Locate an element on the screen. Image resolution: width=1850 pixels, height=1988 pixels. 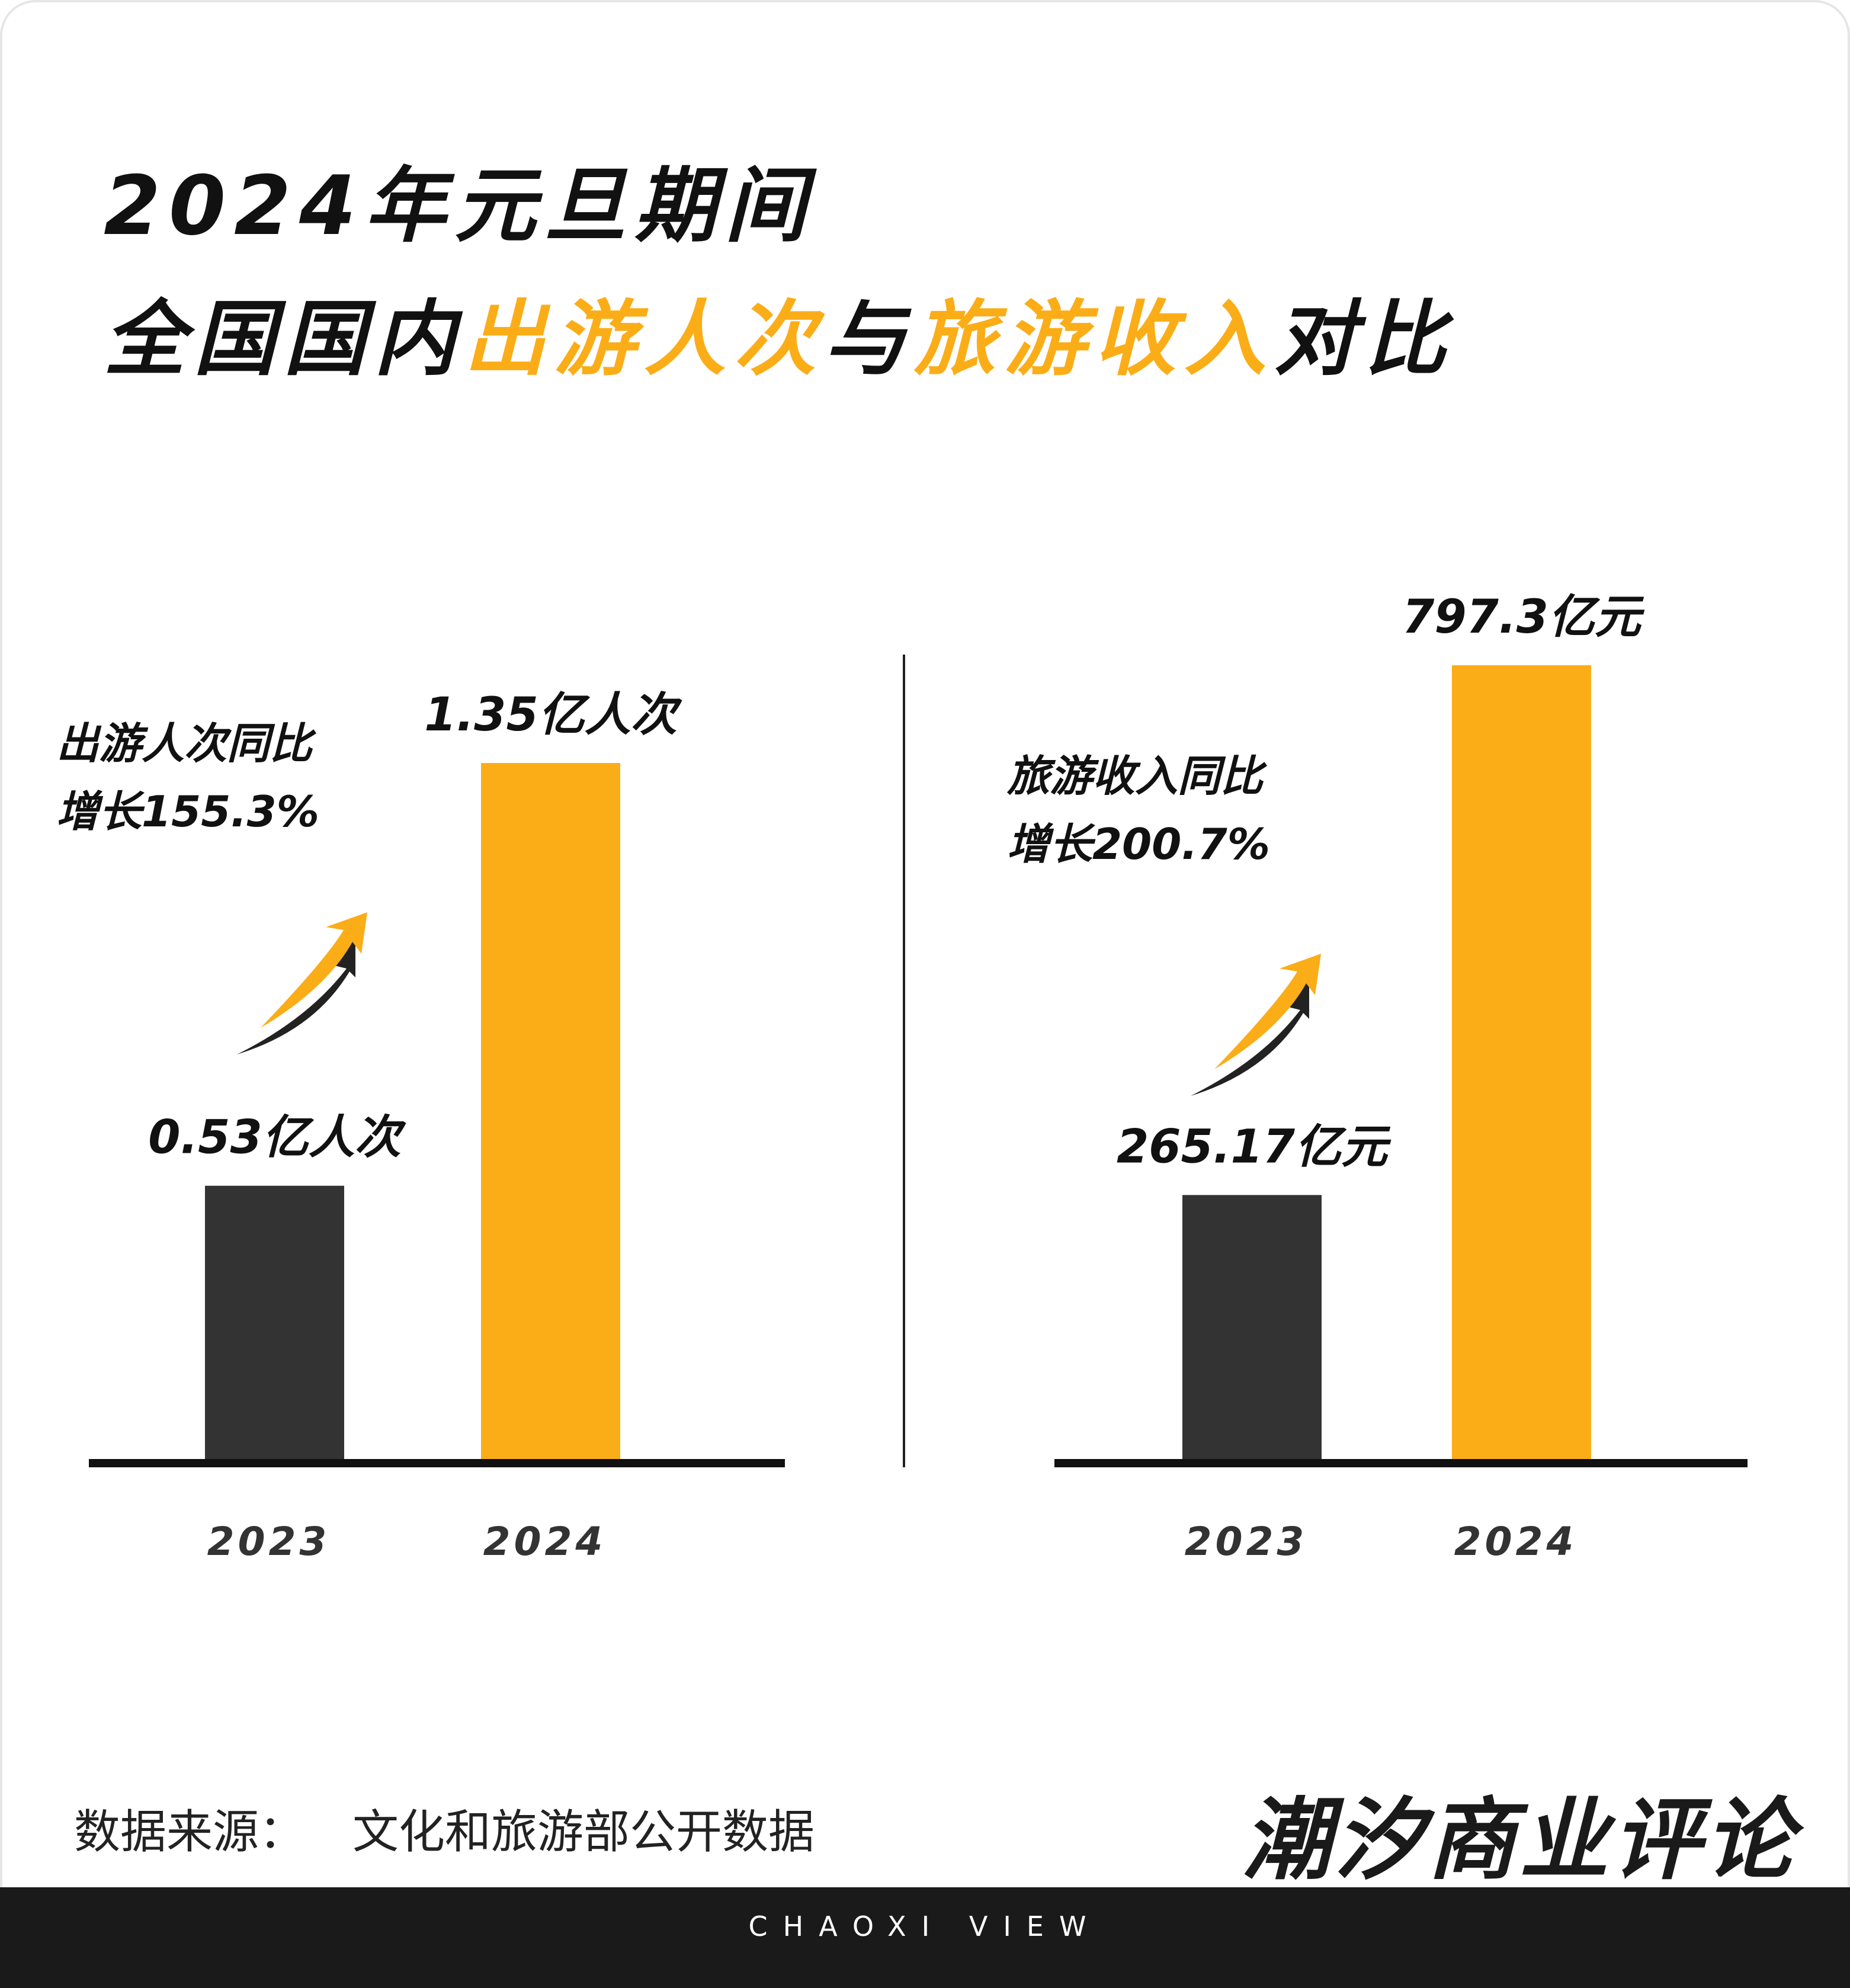
growth-annotation-line2: 增长155.3% is located at coordinates (187, 811).